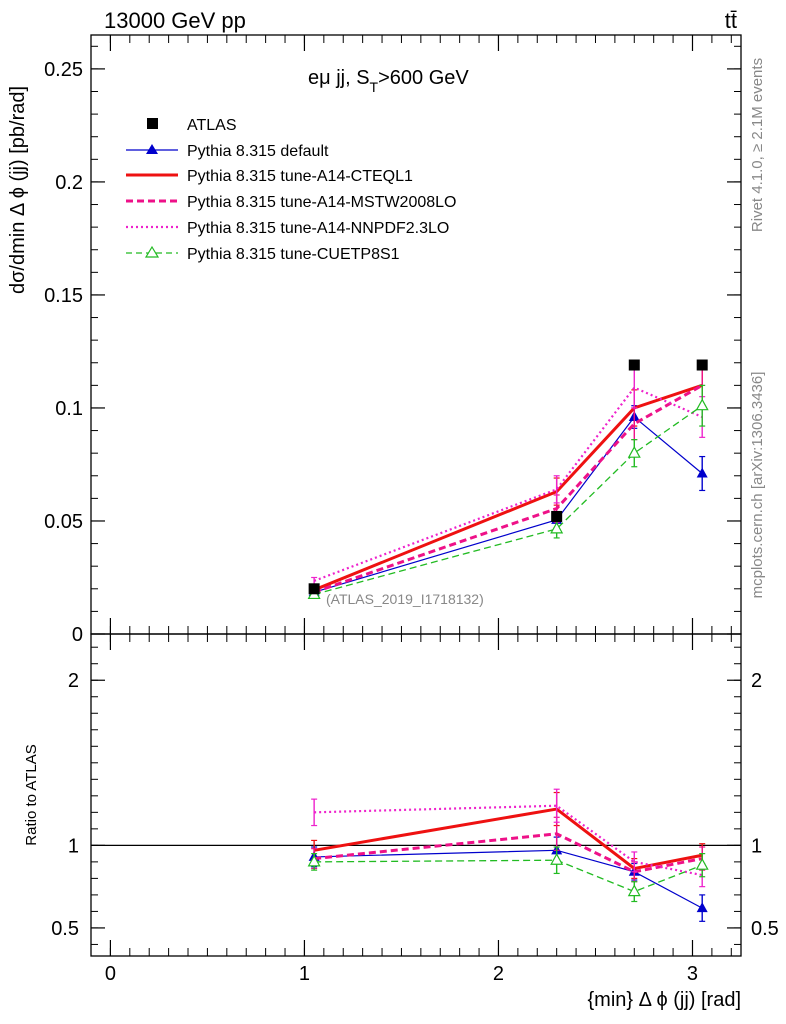 The image size is (786, 1024). Describe the element at coordinates (18, 190) in the screenshot. I see `main-y-axis-label: dσ/dmin Δ ϕ (jj) [pb/rad]` at that location.